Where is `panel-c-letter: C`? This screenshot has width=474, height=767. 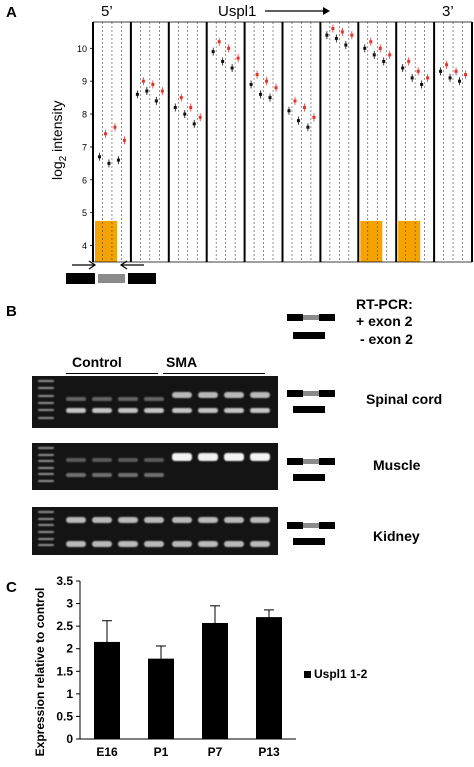 panel-c-letter: C is located at coordinates (11, 587).